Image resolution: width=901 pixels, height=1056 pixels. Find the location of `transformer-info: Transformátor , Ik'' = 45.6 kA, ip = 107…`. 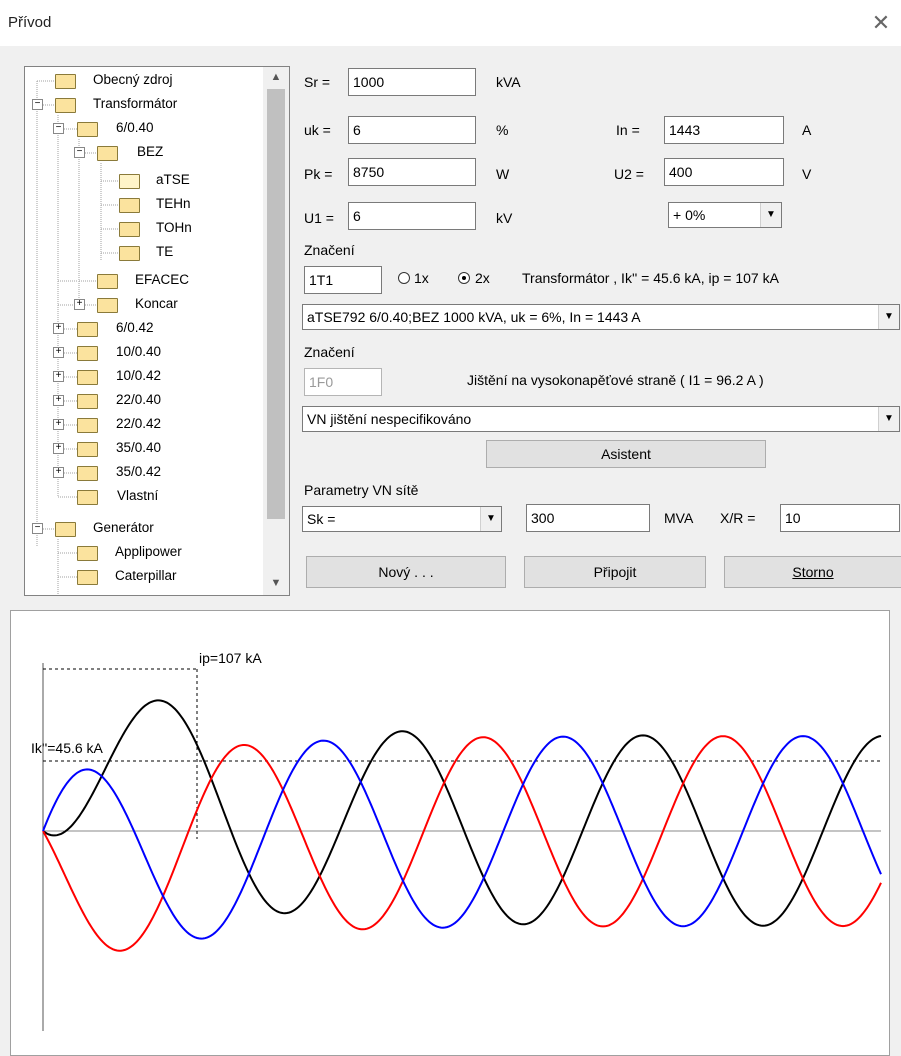

transformer-info: Transformátor , Ik'' = 45.6 kA, ip = 107… is located at coordinates (650, 278).